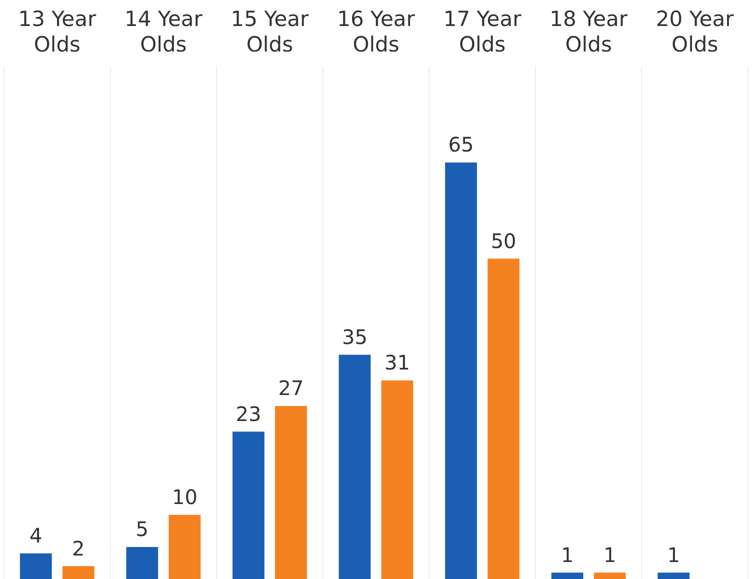 This screenshot has height=579, width=752. I want to click on x-tick-label: 13 Year Olds, so click(57, 31).